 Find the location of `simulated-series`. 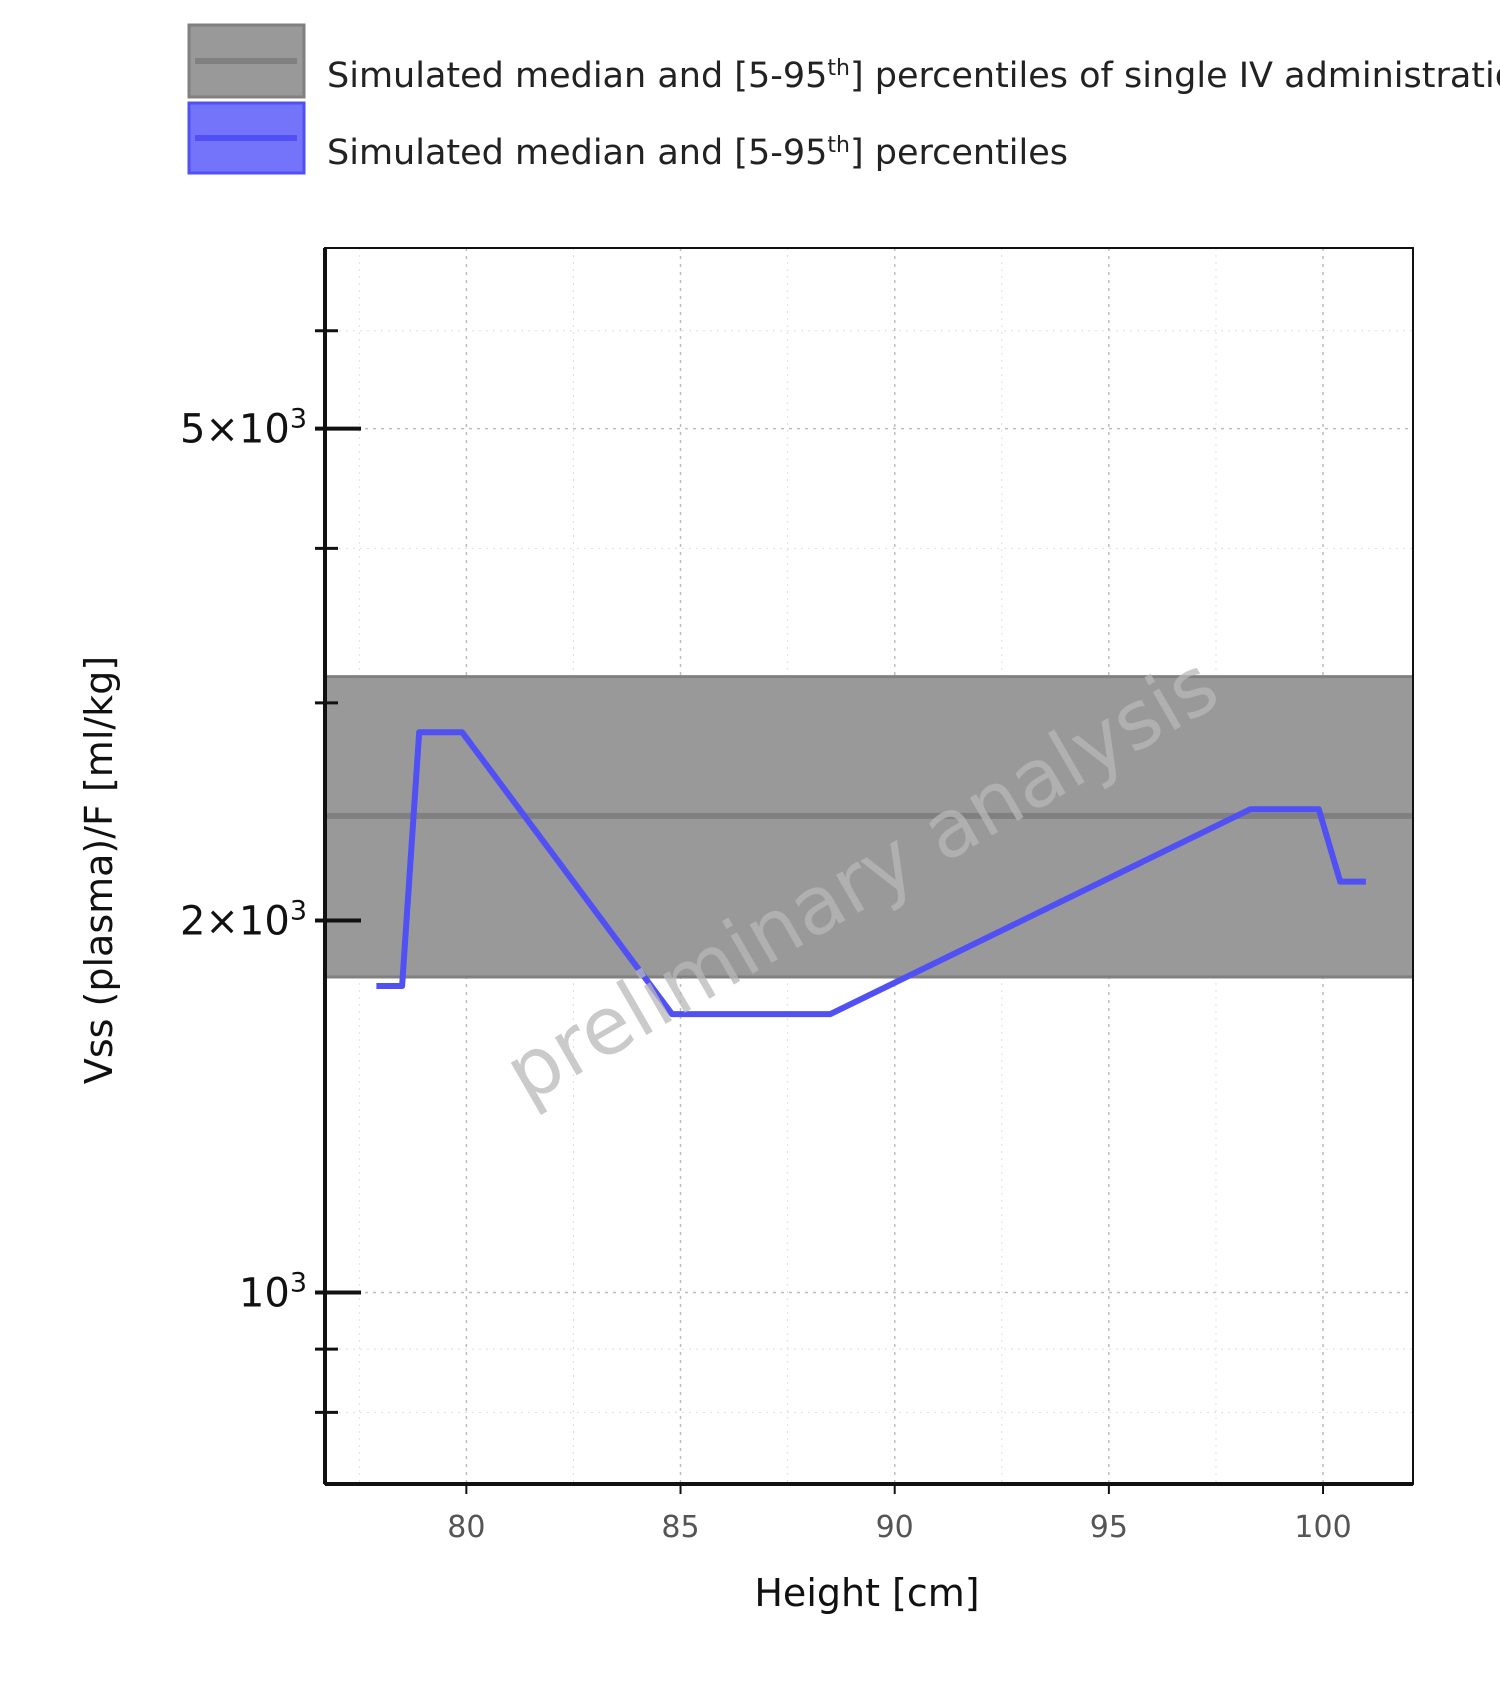

simulated-series is located at coordinates (871, 873).